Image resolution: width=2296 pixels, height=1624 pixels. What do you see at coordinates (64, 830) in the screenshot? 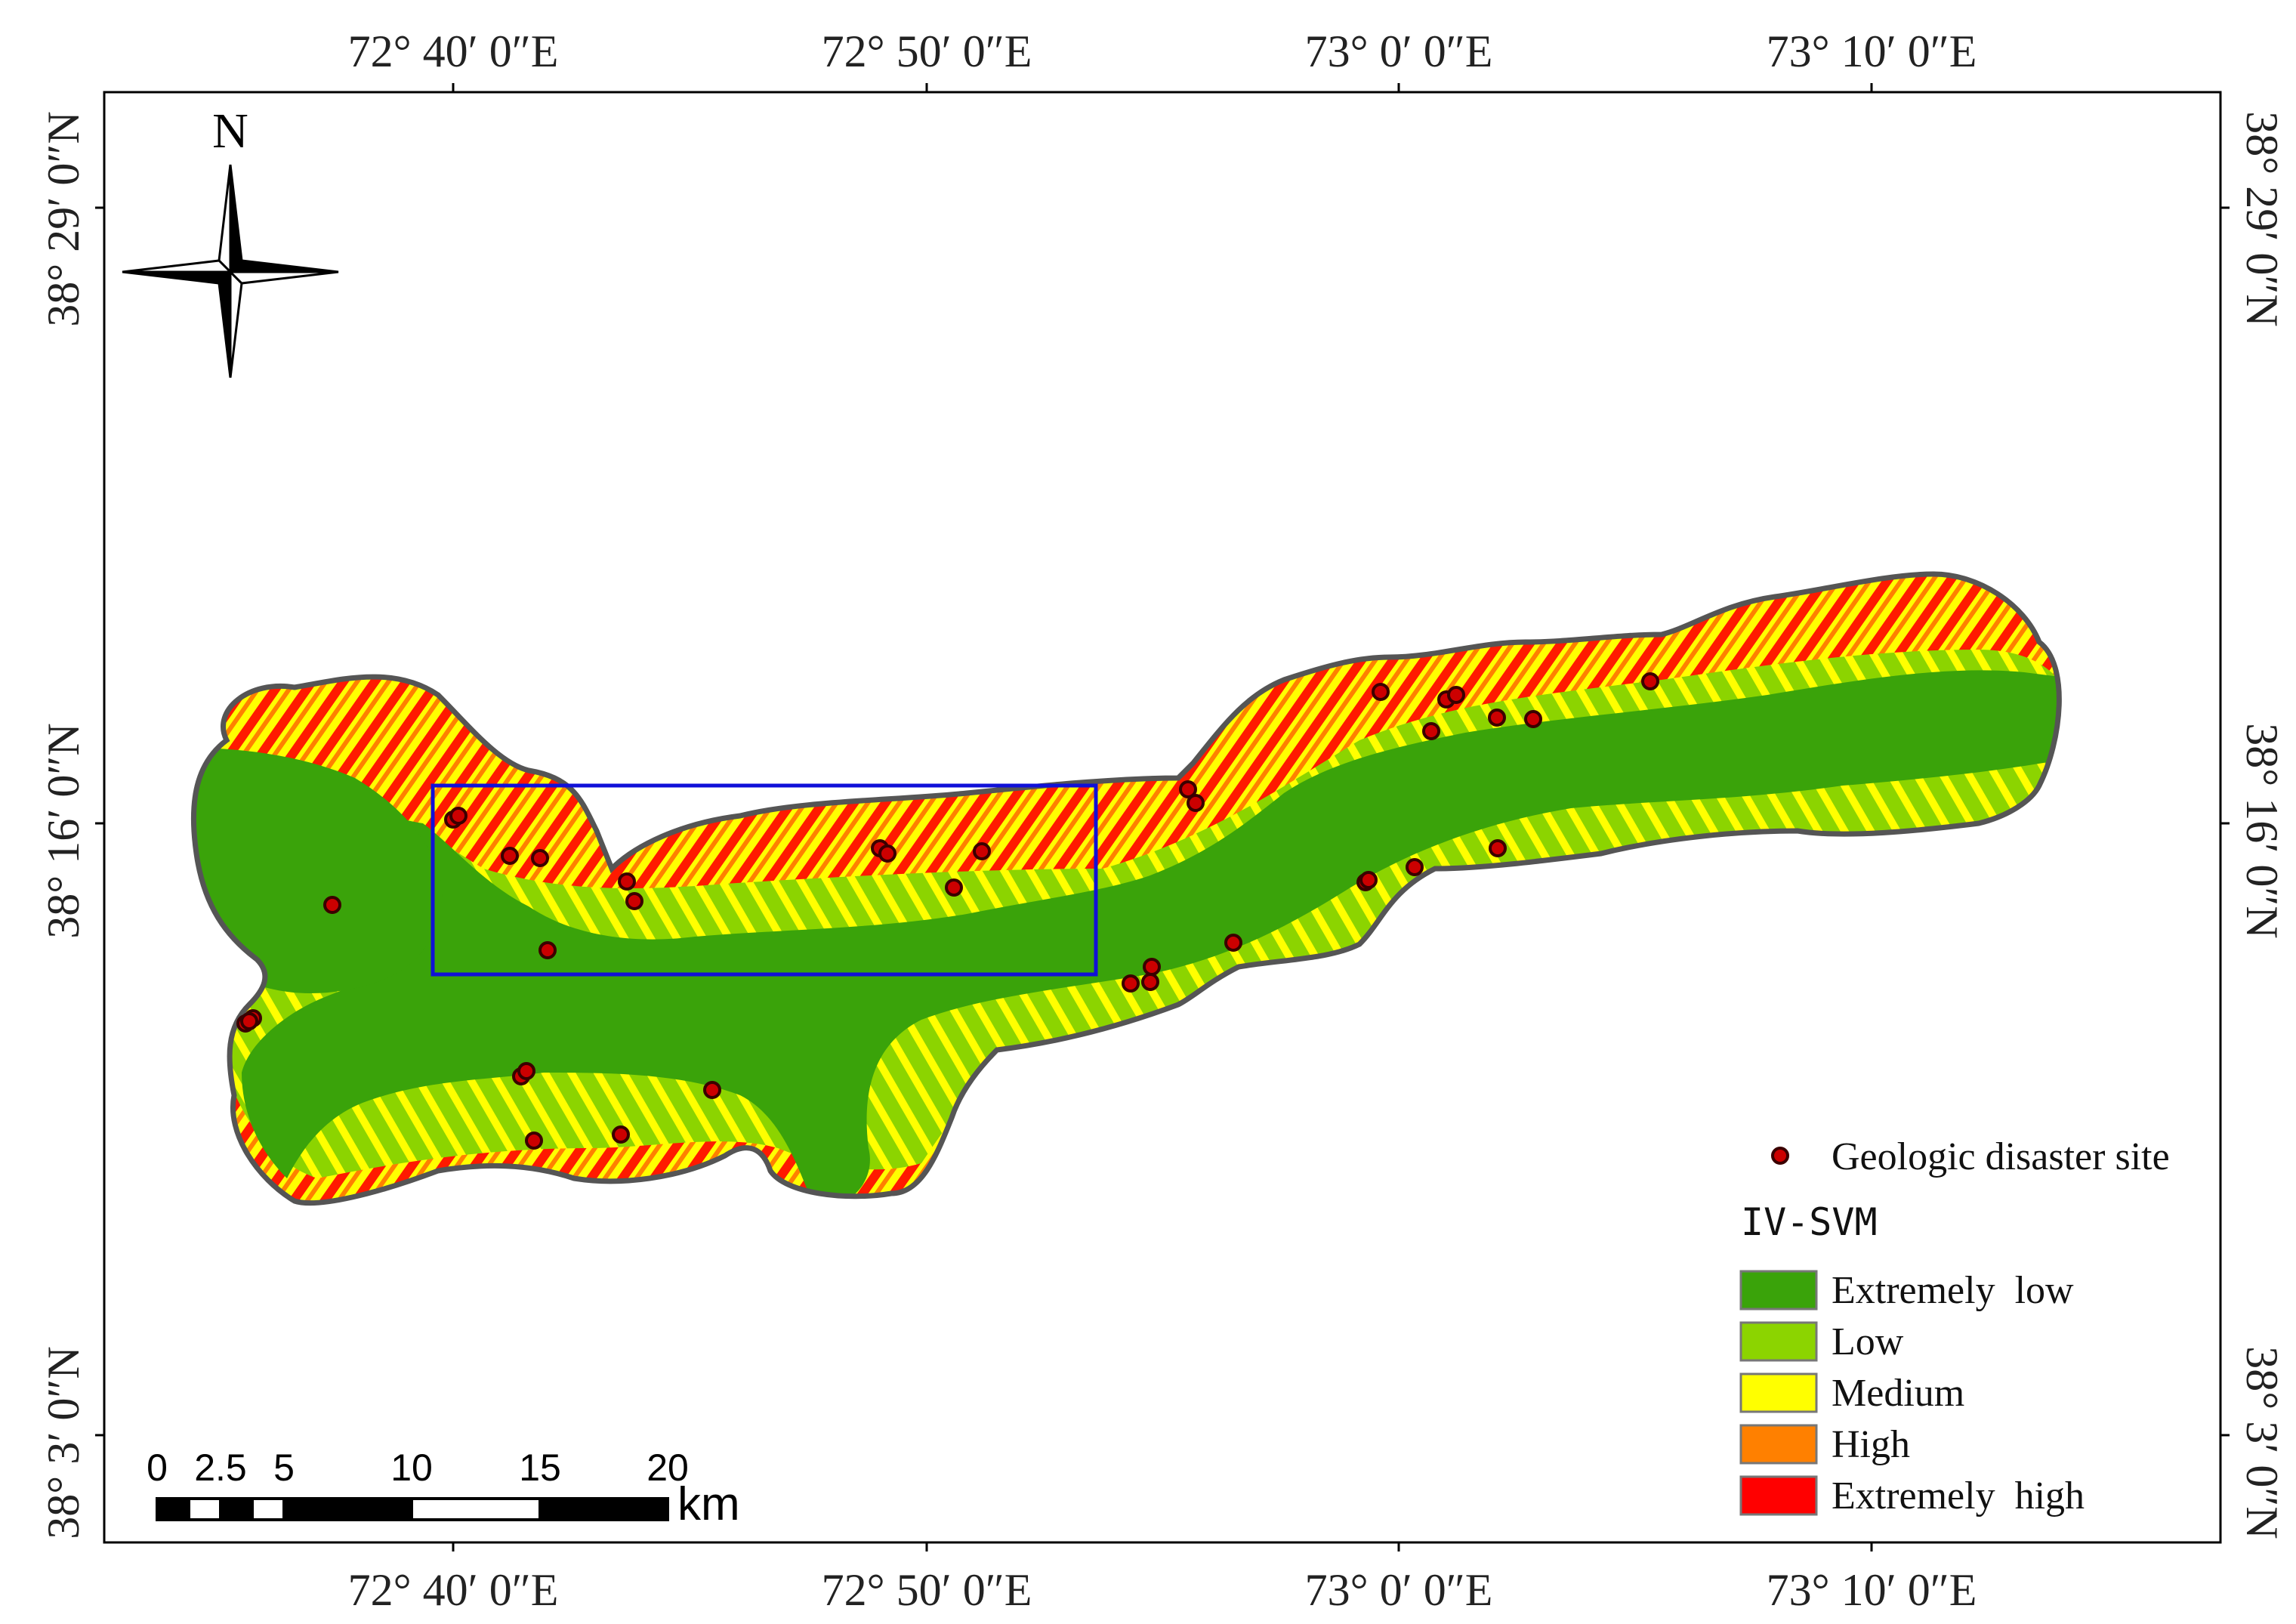
I see `coord-label-left: 38° 16′ 0″N` at bounding box center [64, 830].